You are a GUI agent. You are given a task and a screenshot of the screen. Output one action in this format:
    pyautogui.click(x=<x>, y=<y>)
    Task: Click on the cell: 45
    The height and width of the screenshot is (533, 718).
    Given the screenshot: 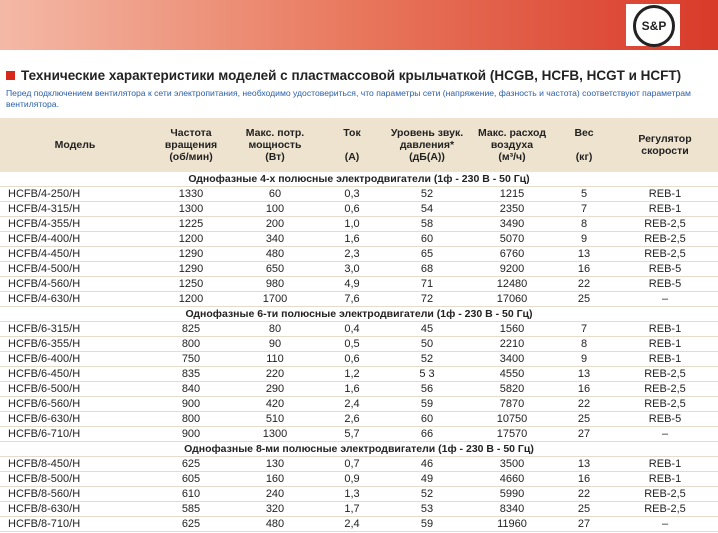 What is the action you would take?
    pyautogui.click(x=427, y=329)
    